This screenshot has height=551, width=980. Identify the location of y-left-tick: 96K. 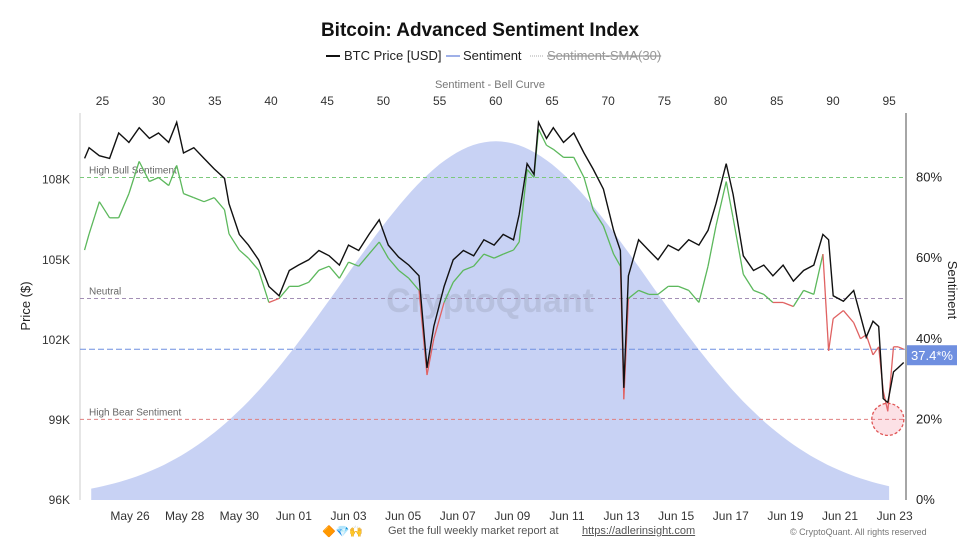
(59, 500).